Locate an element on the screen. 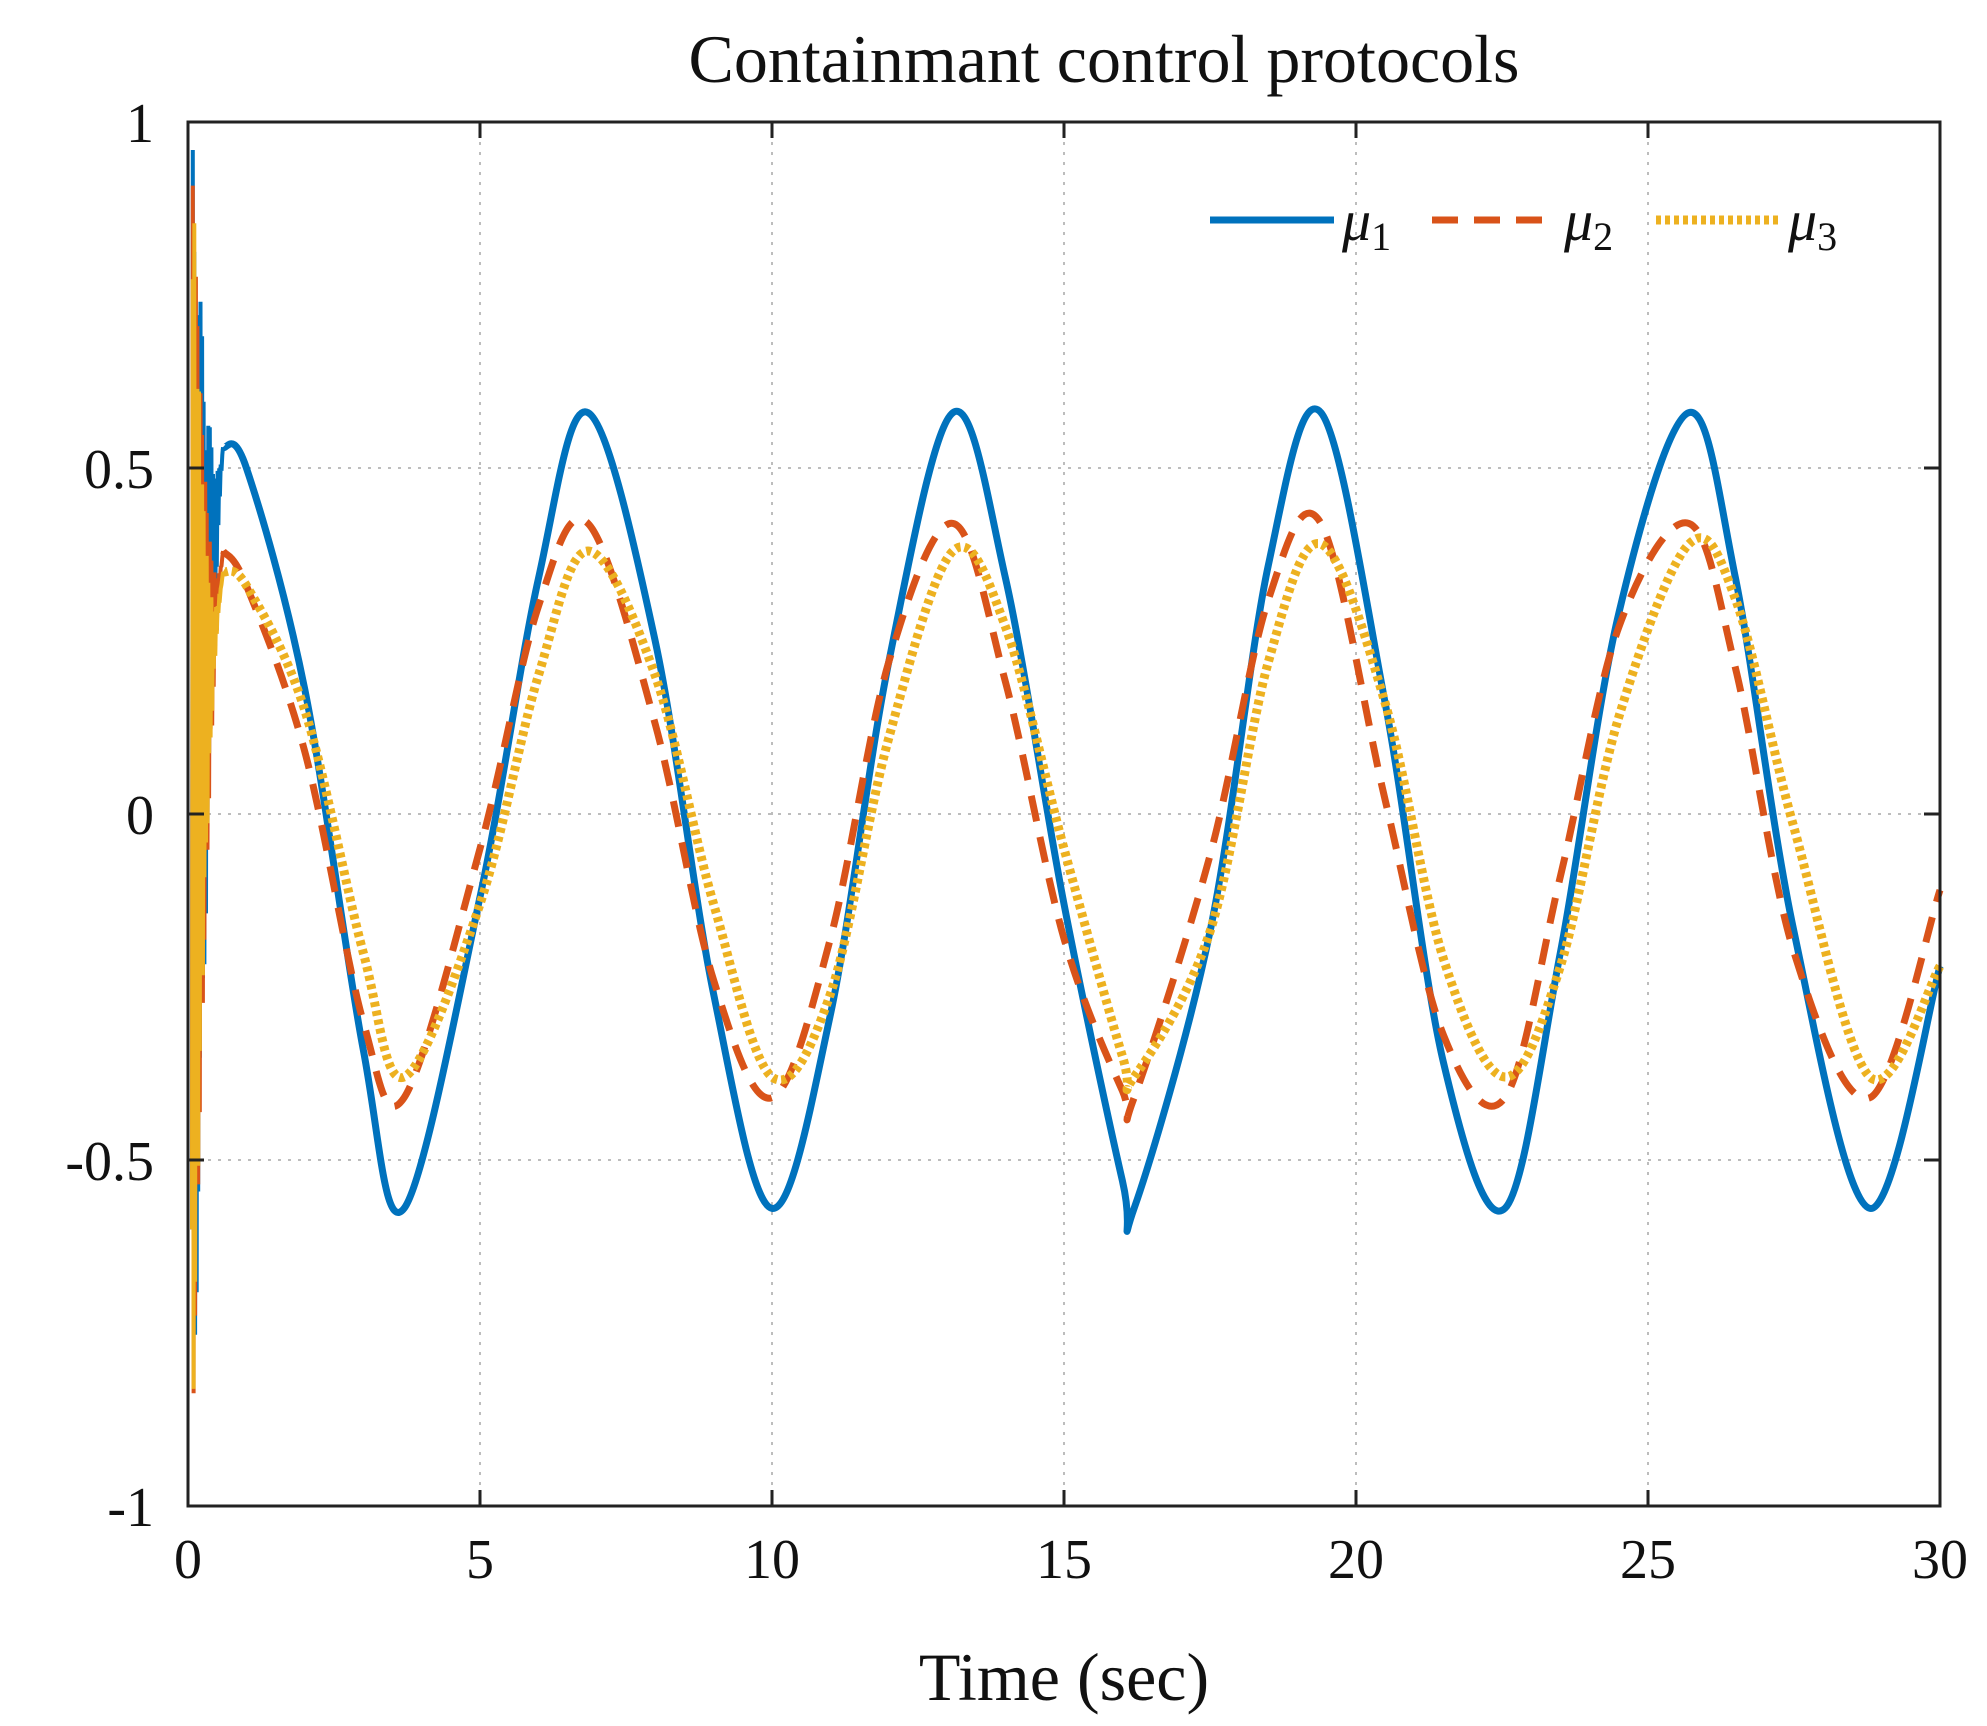 This screenshot has height=1726, width=1987. x-tick-label: 25 is located at coordinates (1648, 1560).